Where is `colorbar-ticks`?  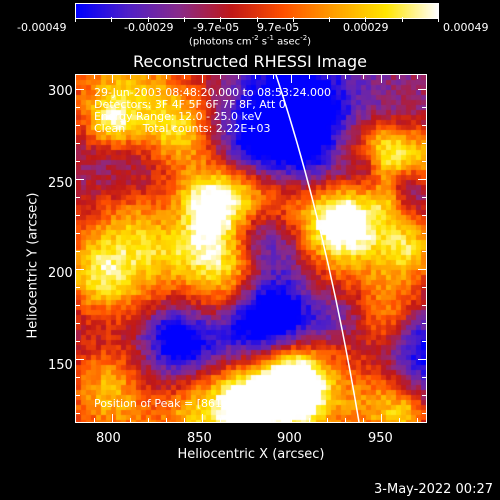 colorbar-ticks is located at coordinates (257, 18).